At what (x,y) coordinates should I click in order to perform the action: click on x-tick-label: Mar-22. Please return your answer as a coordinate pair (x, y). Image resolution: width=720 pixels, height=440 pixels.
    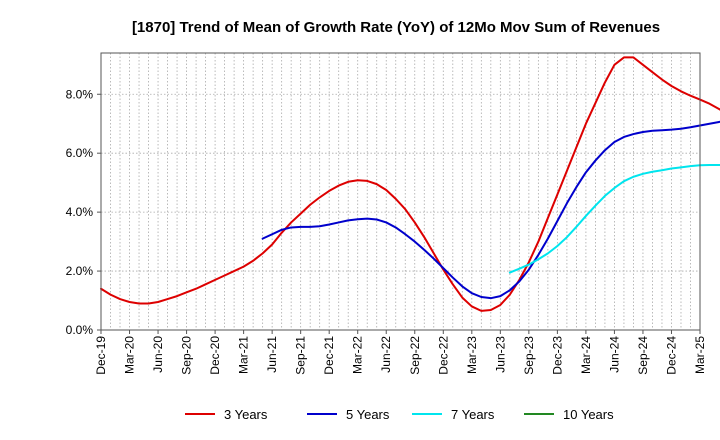
    Looking at the image, I should click on (358, 355).